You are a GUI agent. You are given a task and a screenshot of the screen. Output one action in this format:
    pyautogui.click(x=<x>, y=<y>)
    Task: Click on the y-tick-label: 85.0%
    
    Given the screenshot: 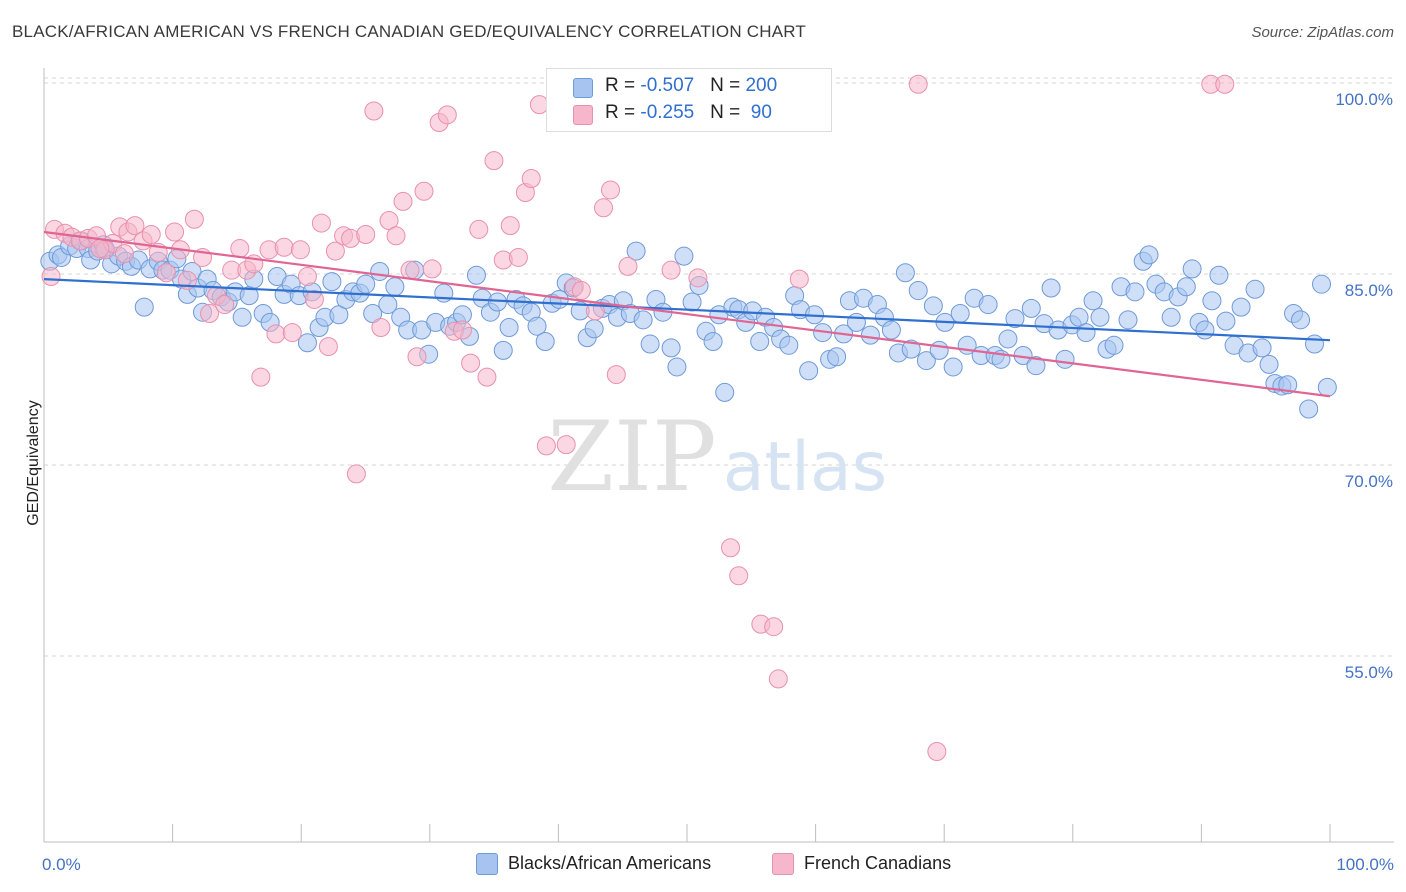 What is the action you would take?
    pyautogui.click(x=1369, y=290)
    